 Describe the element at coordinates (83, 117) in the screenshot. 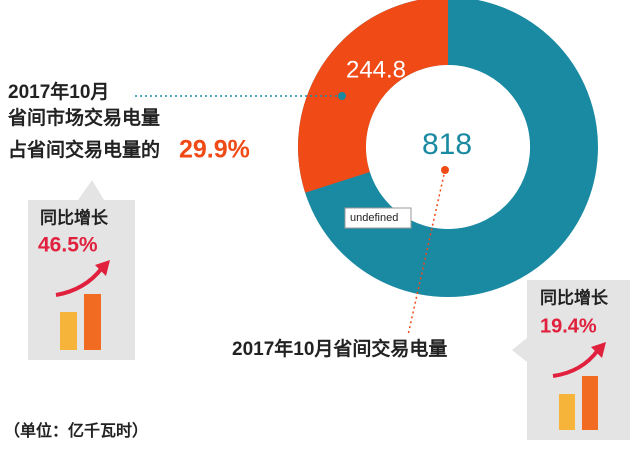

I see `market-label: 省间市场交易电量` at that location.